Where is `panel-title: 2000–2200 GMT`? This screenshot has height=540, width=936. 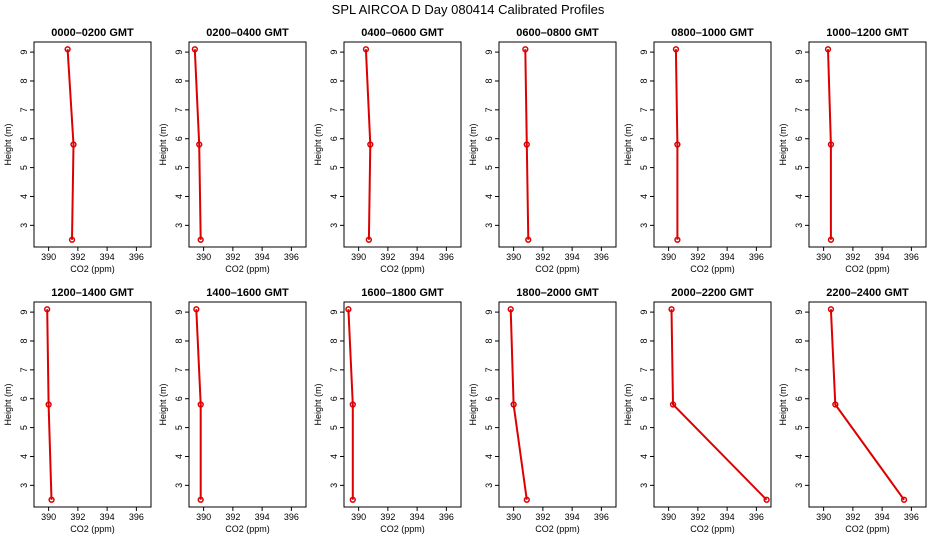
panel-title: 2000–2200 GMT is located at coordinates (712, 293).